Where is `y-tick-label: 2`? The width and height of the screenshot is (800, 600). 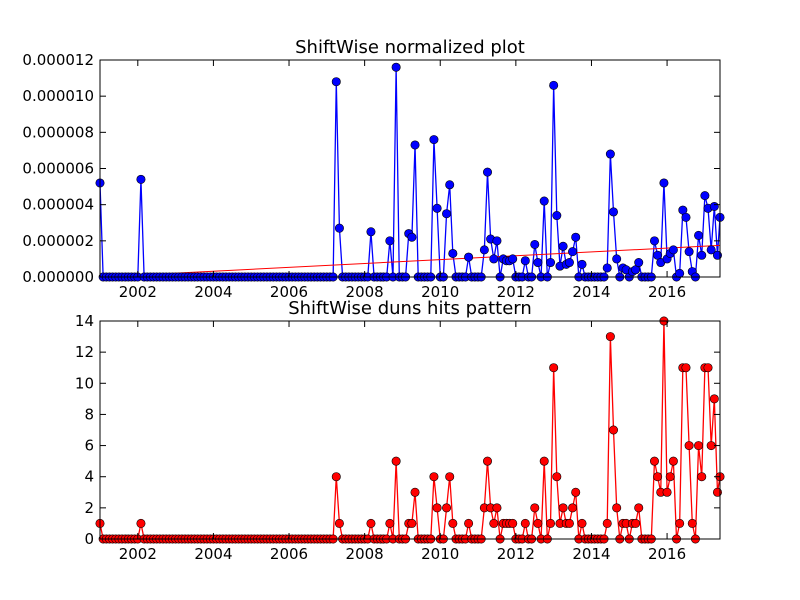
y-tick-label: 2 is located at coordinates (89, 508).